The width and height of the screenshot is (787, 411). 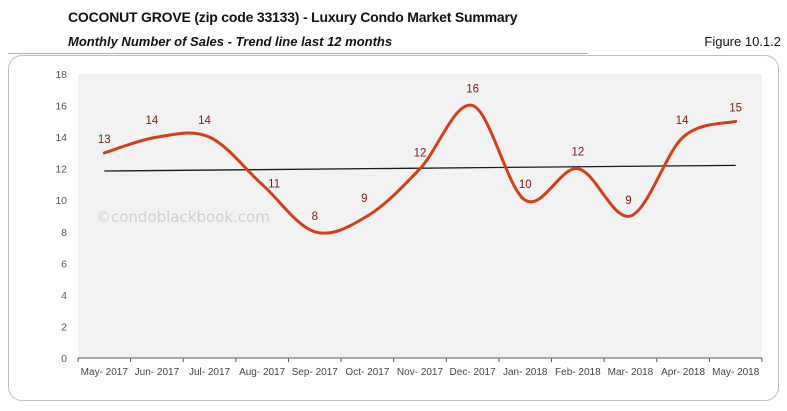 I want to click on x-tick-label: May- 2018, so click(x=736, y=372).